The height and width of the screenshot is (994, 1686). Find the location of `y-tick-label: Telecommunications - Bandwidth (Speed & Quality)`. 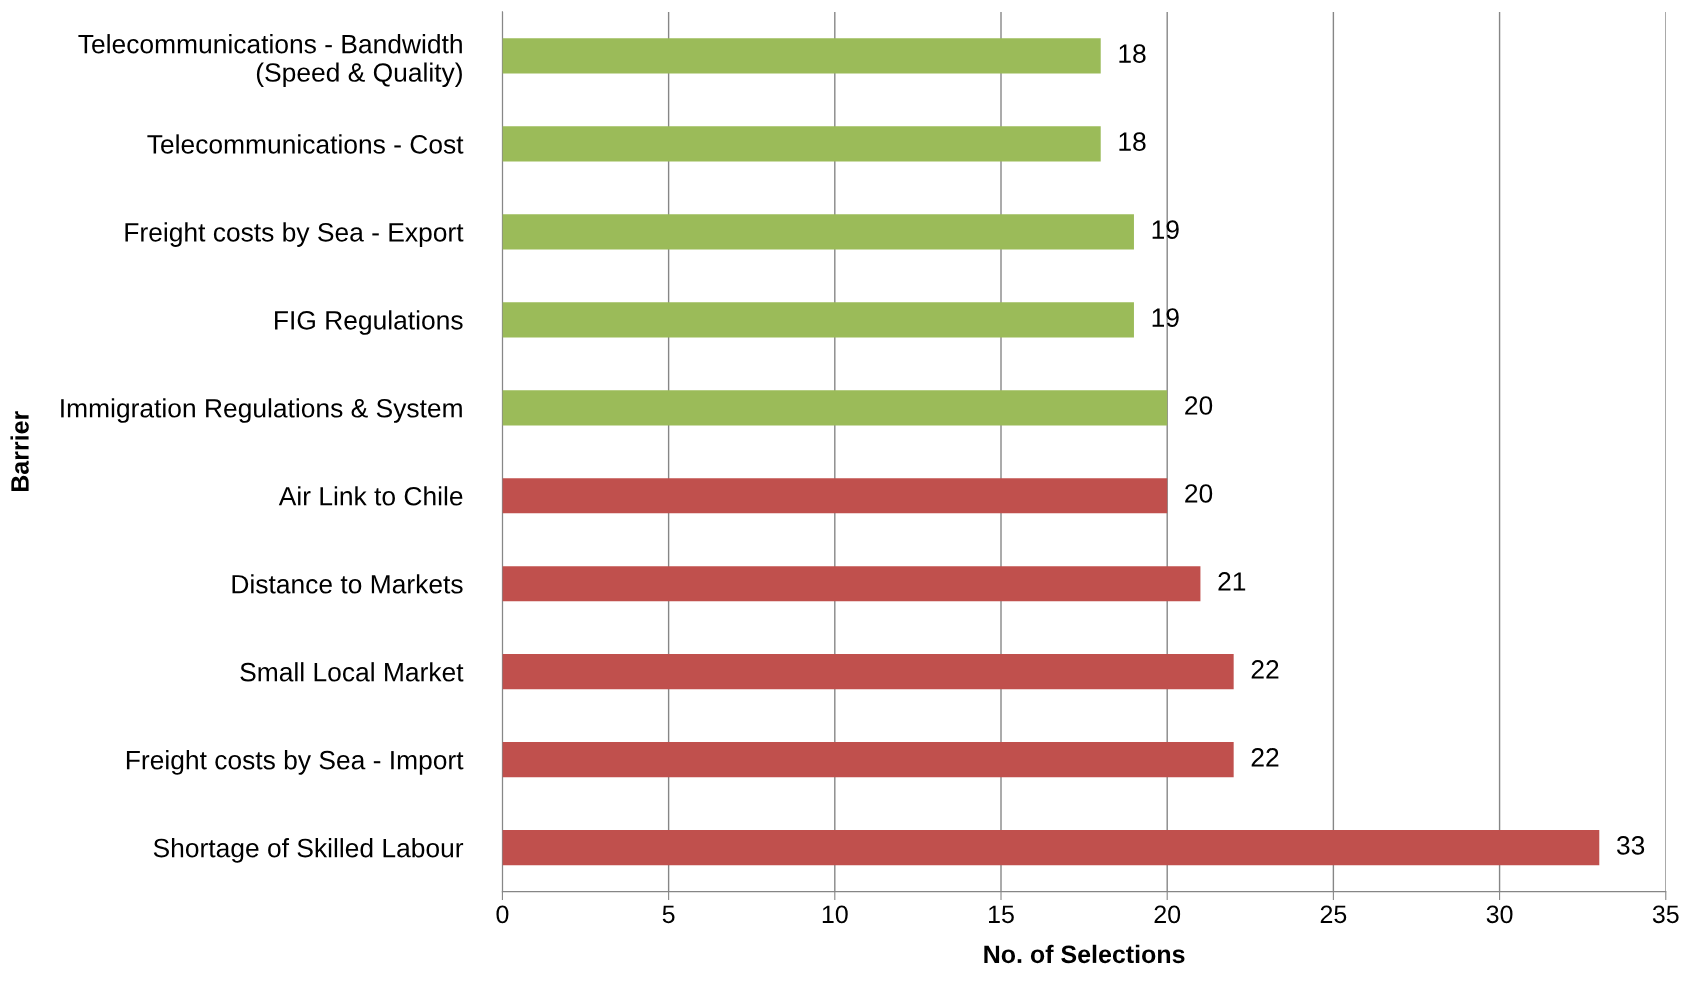

y-tick-label: Telecommunications - Bandwidth (Speed & Quality) is located at coordinates (270, 61).